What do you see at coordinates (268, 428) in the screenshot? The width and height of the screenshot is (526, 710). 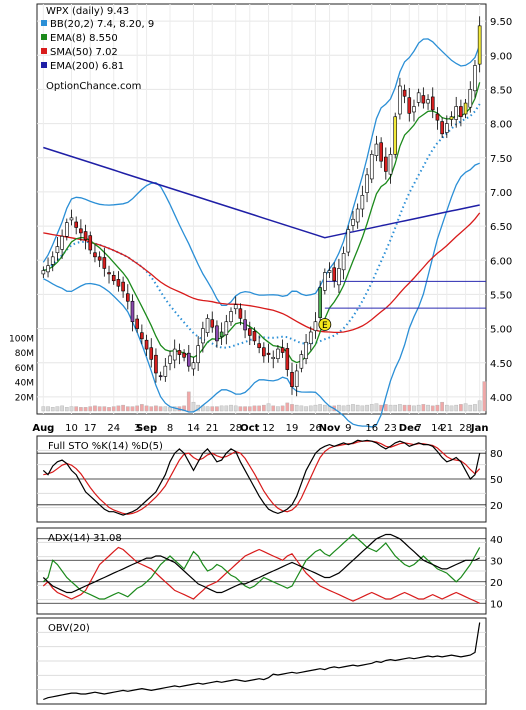 I see `x-tick-label: 12` at bounding box center [268, 428].